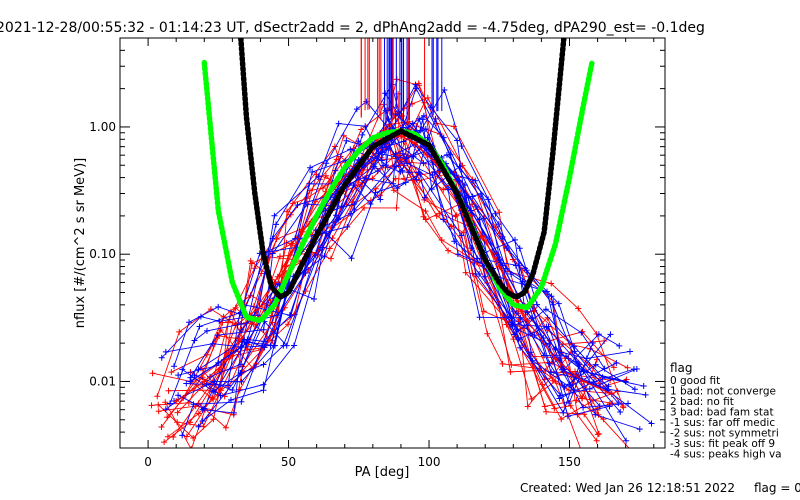 The width and height of the screenshot is (800, 500). I want to click on y-tick-label: 0.10, so click(102, 254).